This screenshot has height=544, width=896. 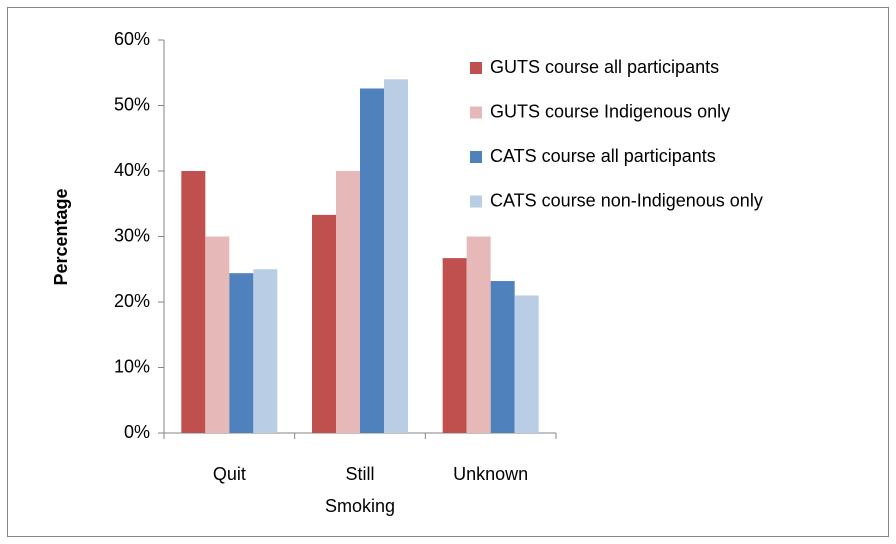 What do you see at coordinates (360, 490) in the screenshot?
I see `x-tick-label: Still Smoking` at bounding box center [360, 490].